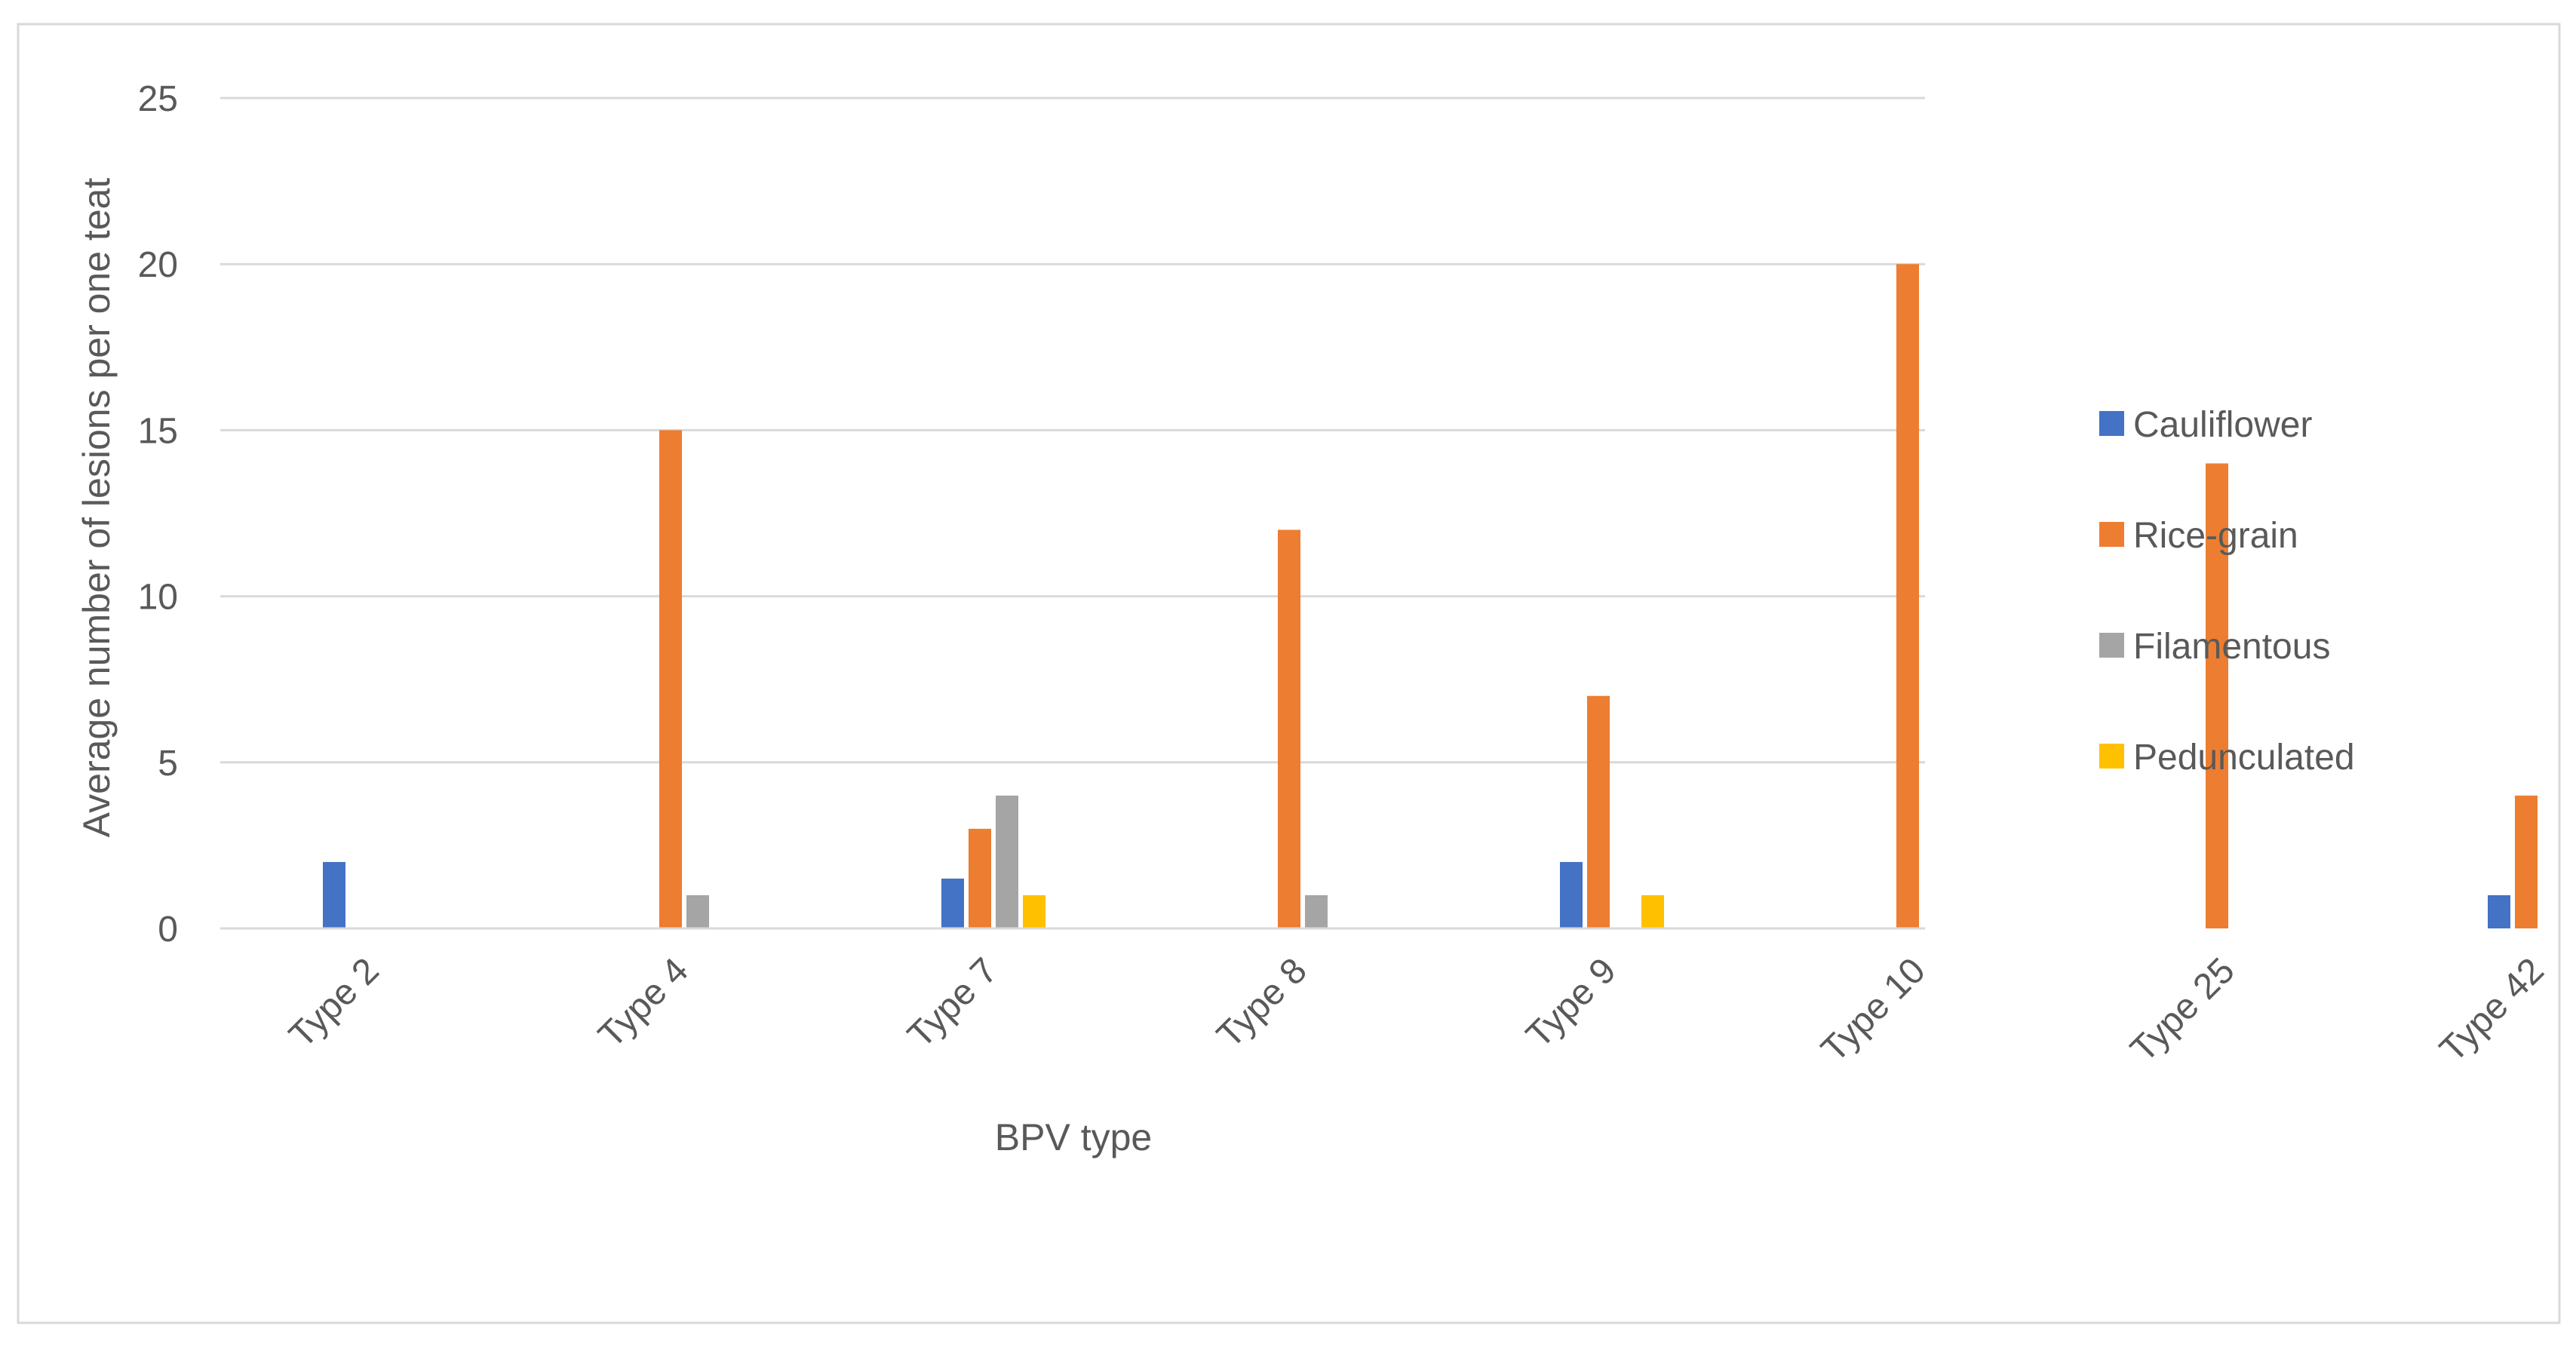 The height and width of the screenshot is (1347, 2576). I want to click on y-tick-label: 20, so click(158, 265).